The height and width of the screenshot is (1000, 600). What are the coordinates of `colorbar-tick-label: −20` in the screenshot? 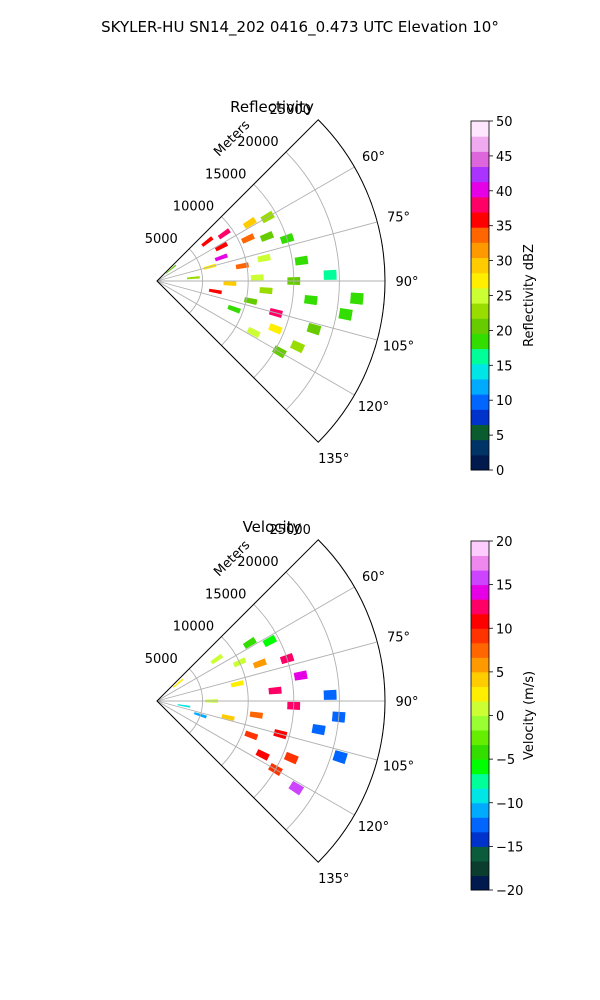 It's located at (509, 891).